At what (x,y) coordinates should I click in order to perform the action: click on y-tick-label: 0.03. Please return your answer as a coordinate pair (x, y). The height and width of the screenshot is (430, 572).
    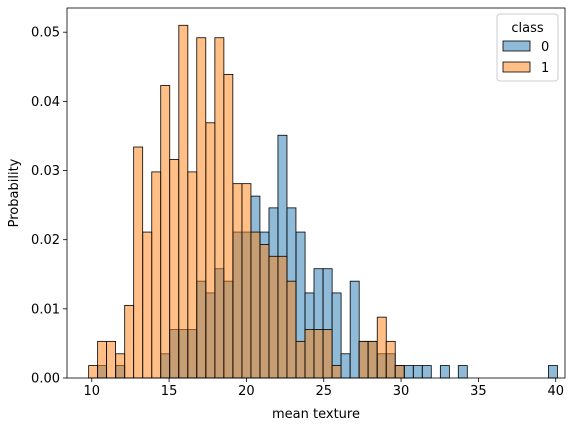
    Looking at the image, I should click on (45, 171).